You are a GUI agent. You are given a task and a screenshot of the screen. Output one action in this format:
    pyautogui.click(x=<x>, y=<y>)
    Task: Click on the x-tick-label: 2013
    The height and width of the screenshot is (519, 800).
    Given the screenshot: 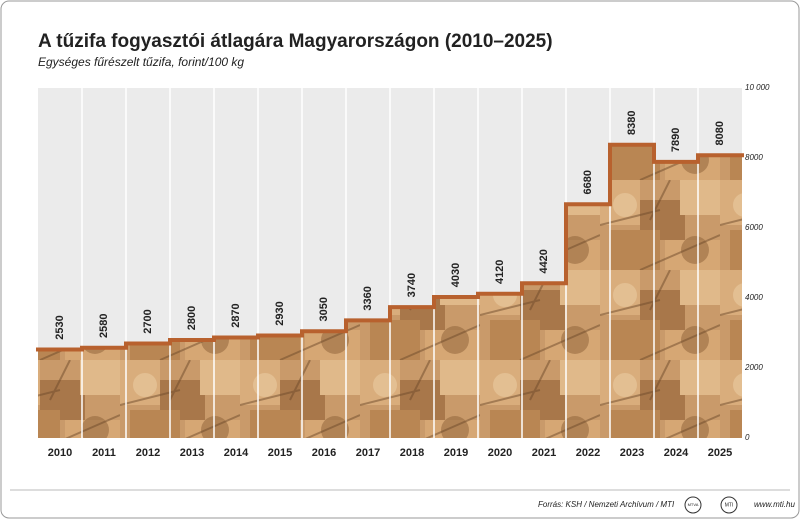 What is the action you would take?
    pyautogui.click(x=192, y=453)
    